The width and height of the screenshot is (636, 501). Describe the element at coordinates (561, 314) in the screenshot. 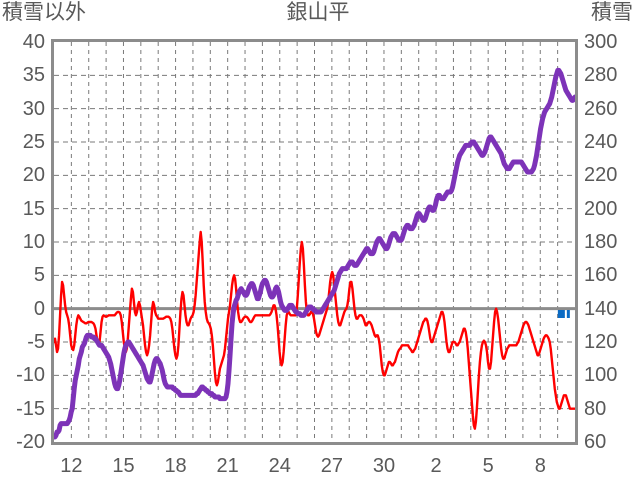

I see `blue-marker` at that location.